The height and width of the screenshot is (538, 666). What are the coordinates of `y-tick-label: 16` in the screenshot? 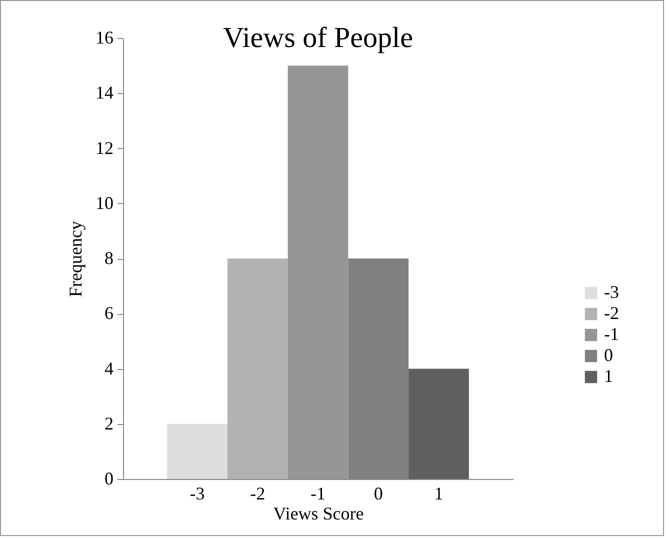 It's located at (105, 38).